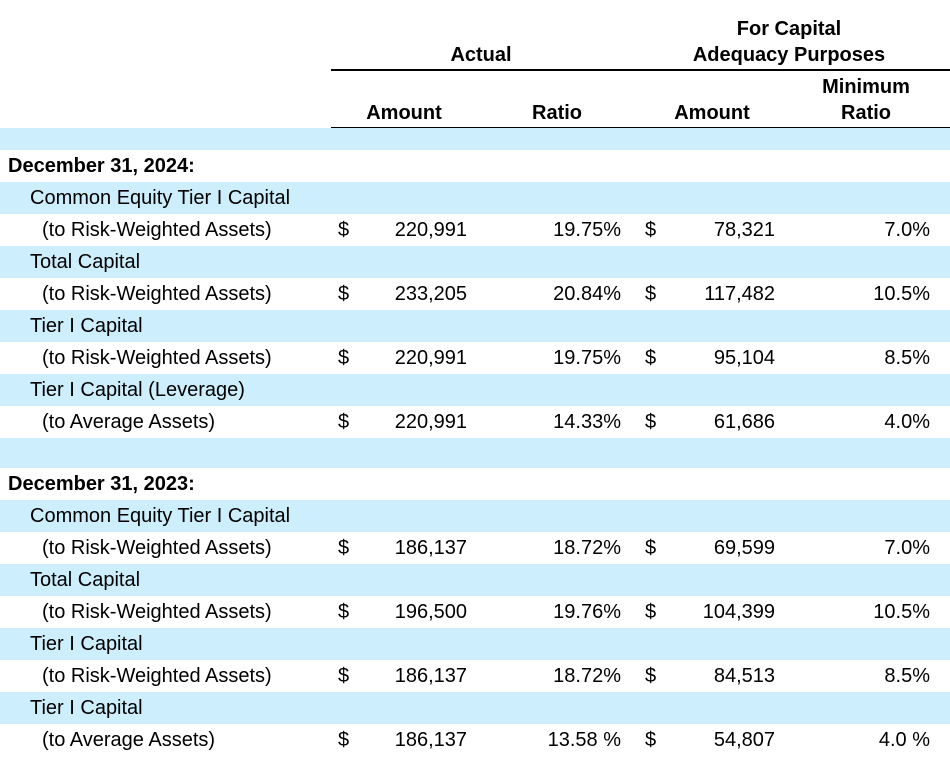  What do you see at coordinates (587, 422) in the screenshot?
I see `table-cell: 14.33%` at bounding box center [587, 422].